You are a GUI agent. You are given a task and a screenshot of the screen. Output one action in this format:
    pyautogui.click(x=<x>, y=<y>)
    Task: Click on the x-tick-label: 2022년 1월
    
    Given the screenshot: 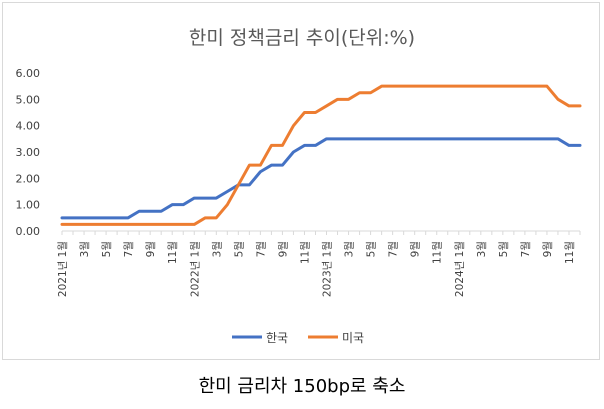 What is the action you would take?
    pyautogui.click(x=195, y=269)
    